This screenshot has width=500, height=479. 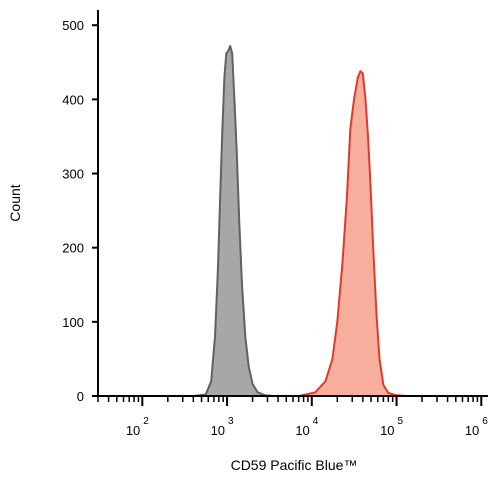 I want to click on y-tick-label: 100, so click(x=73, y=322).